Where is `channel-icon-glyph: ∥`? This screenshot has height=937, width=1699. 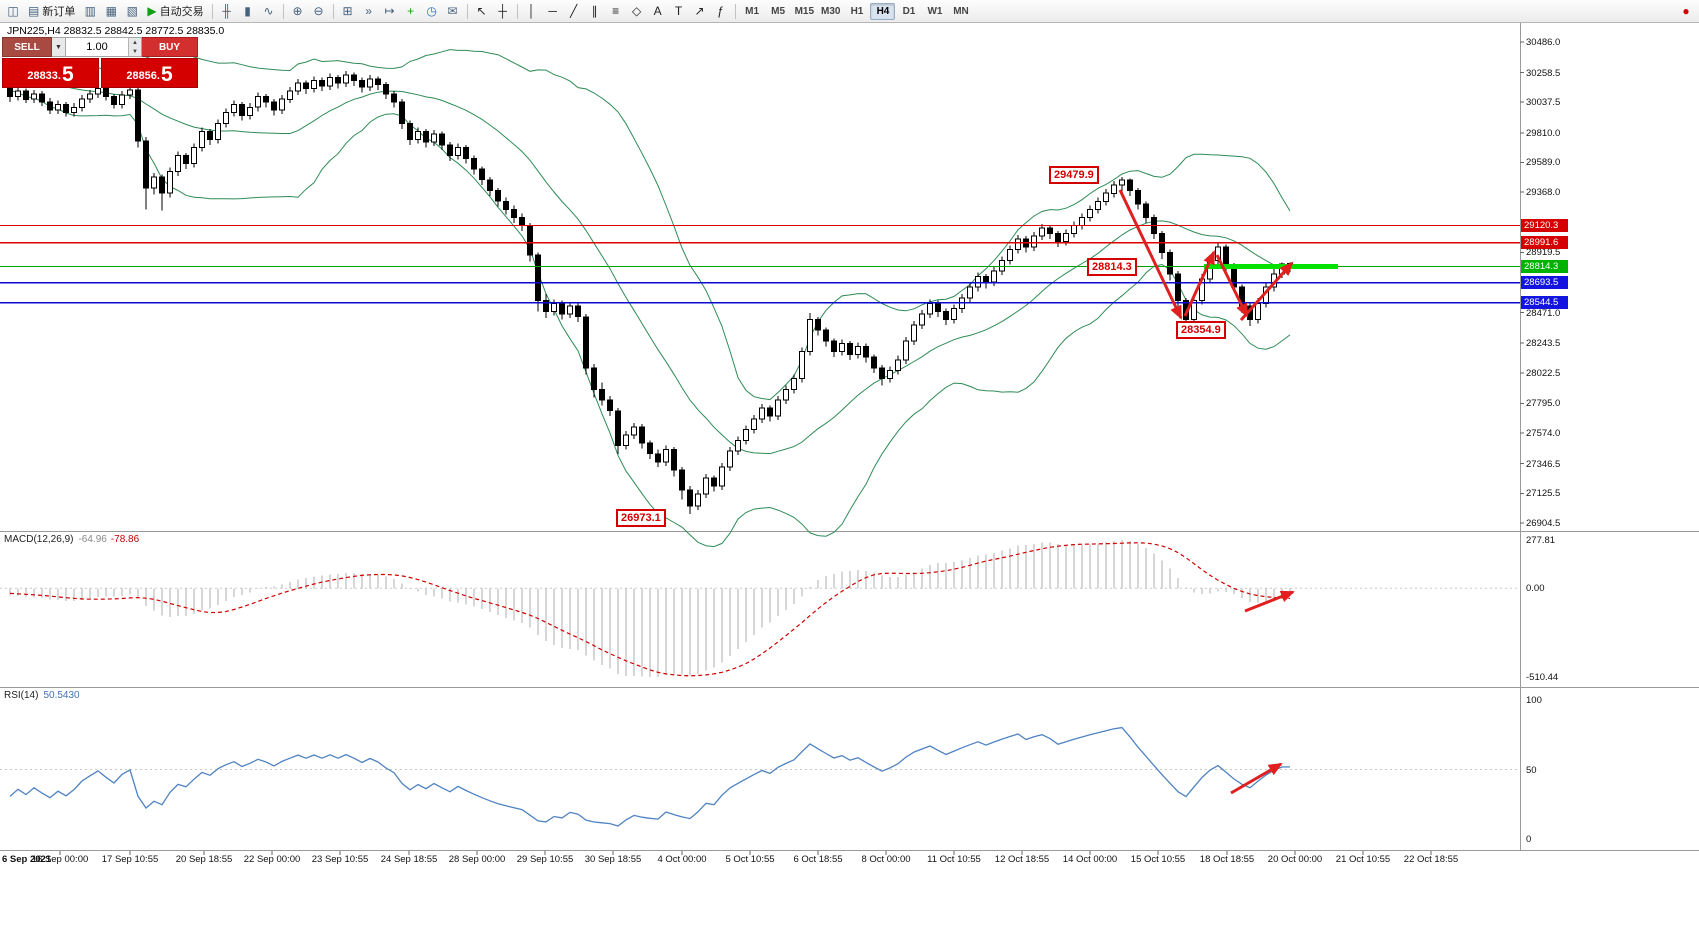 channel-icon-glyph: ∥ is located at coordinates (594, 11).